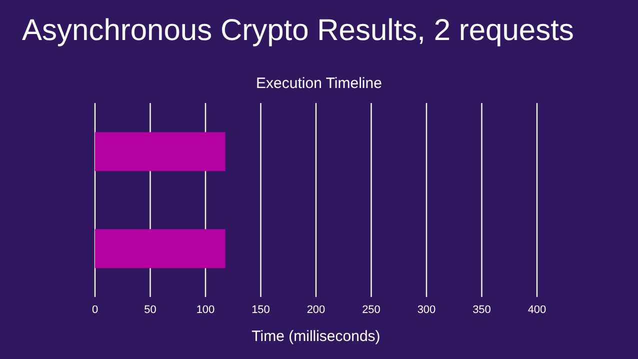 The width and height of the screenshot is (638, 359). Describe the element at coordinates (316, 336) in the screenshot. I see `x-axis-title: Time (milliseconds)` at that location.